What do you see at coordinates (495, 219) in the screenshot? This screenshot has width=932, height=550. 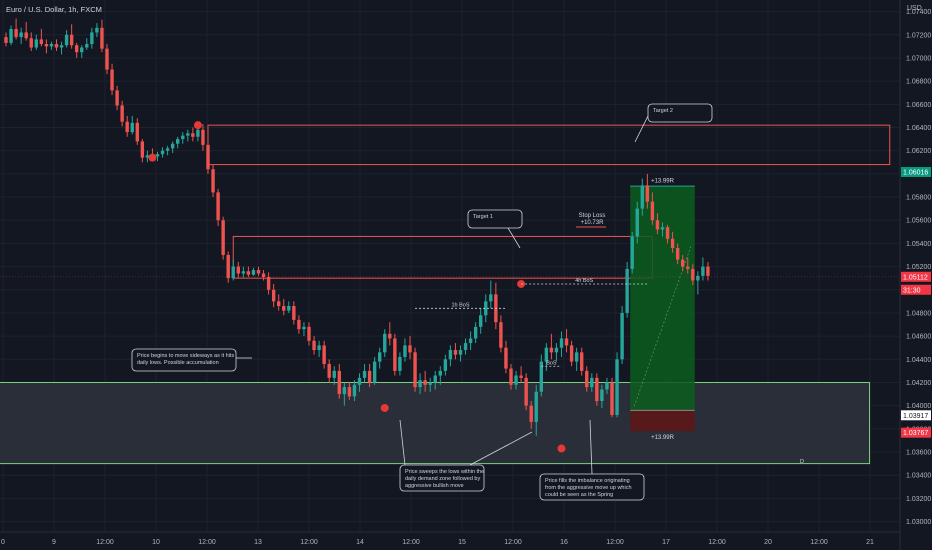 I see `target1-callout-box` at bounding box center [495, 219].